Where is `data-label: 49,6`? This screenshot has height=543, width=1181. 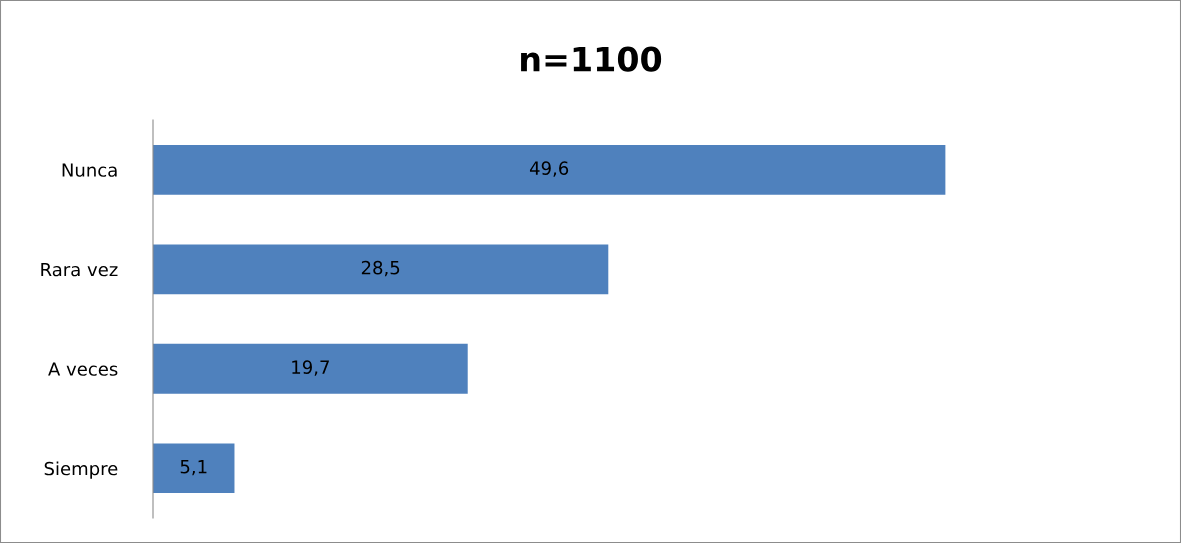 data-label: 49,6 is located at coordinates (549, 169).